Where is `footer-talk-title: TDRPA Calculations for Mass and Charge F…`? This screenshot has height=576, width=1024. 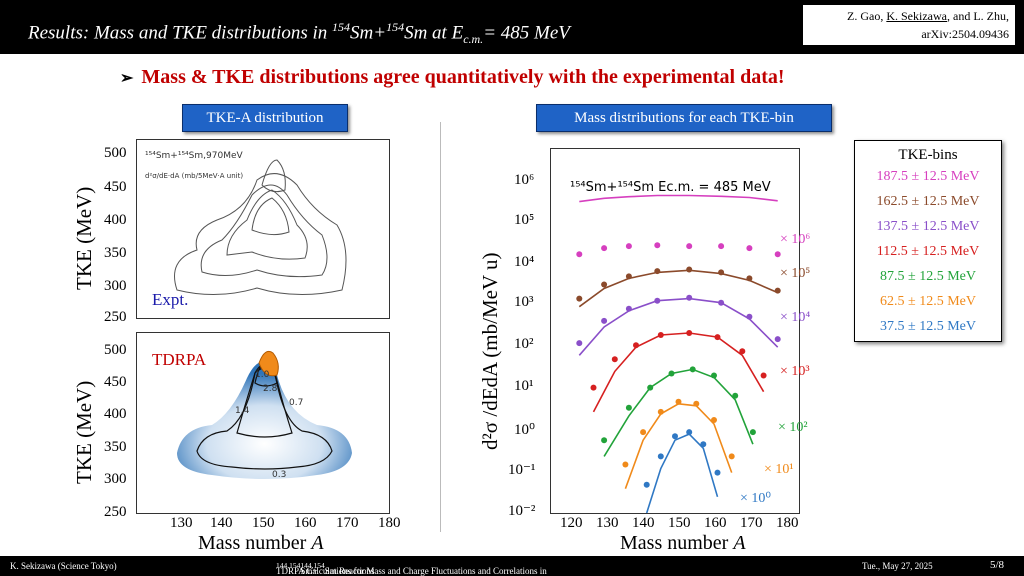 footer-talk-title: TDRPA Calculations for Mass and Charge F… is located at coordinates (411, 568).